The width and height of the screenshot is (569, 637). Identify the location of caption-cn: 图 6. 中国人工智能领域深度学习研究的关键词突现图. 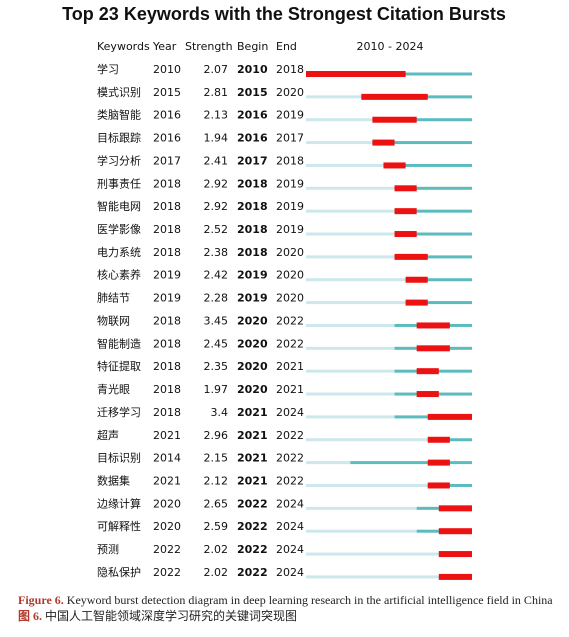
(157, 615).